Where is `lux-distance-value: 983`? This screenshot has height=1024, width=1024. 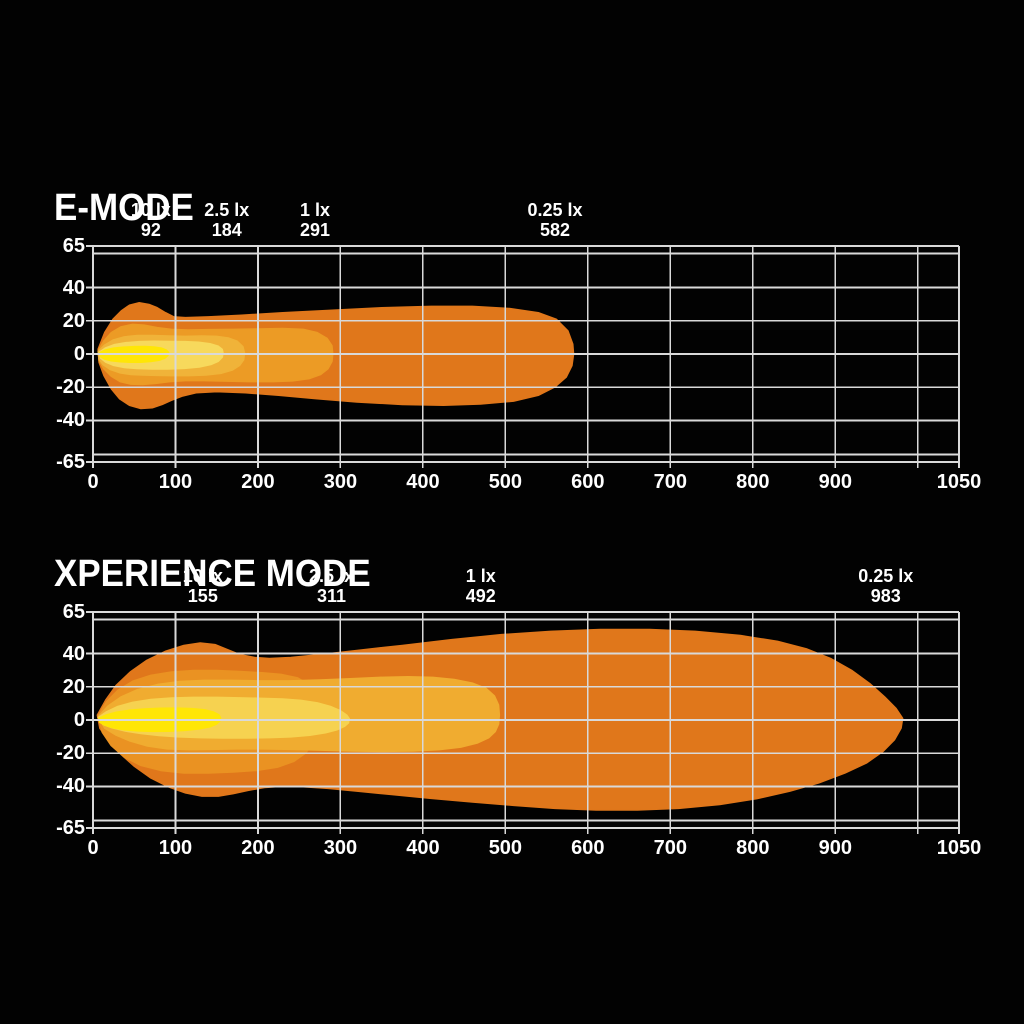 lux-distance-value: 983 is located at coordinates (885, 596).